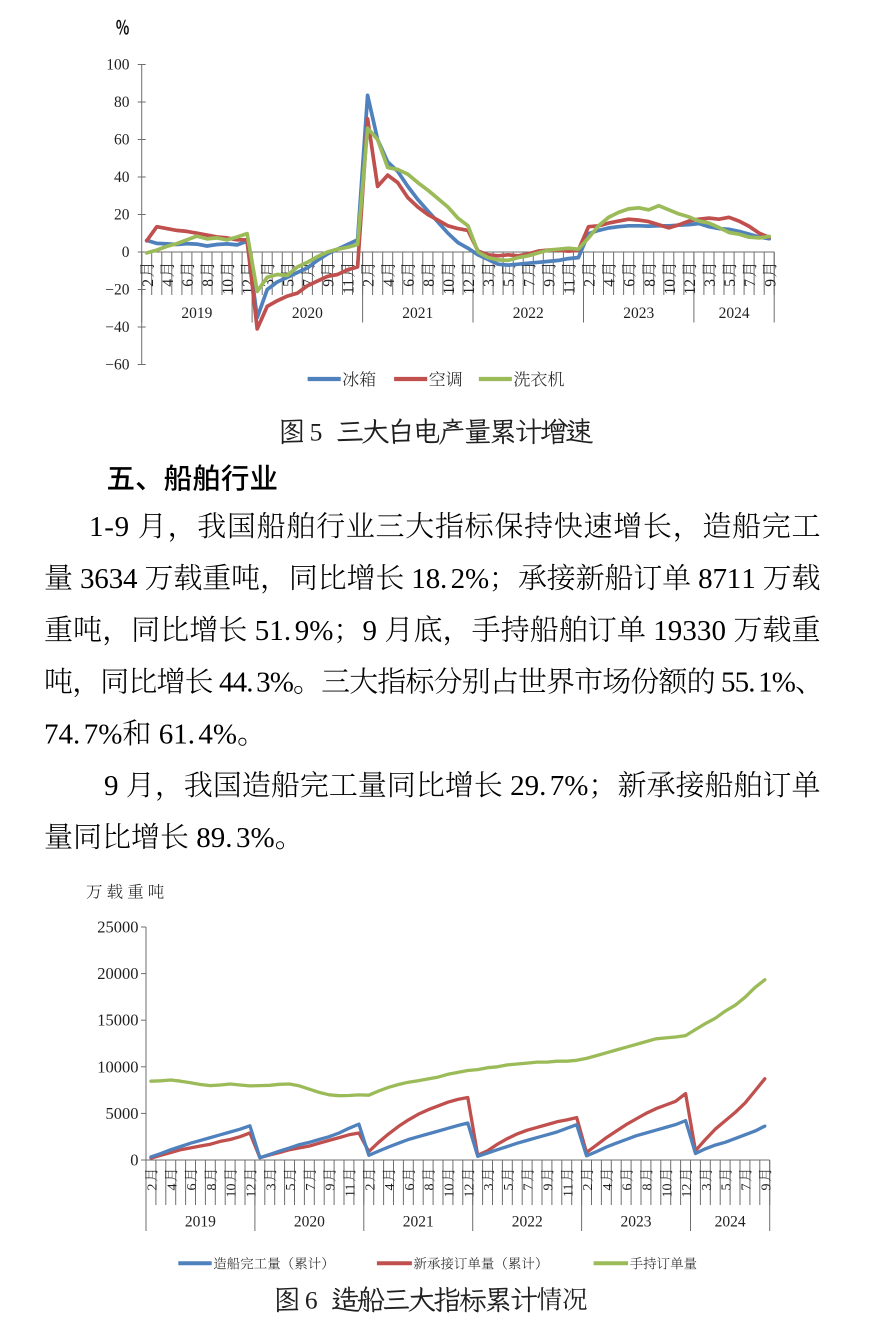  I want to click on svg-text: 15000, so click(117, 1020).